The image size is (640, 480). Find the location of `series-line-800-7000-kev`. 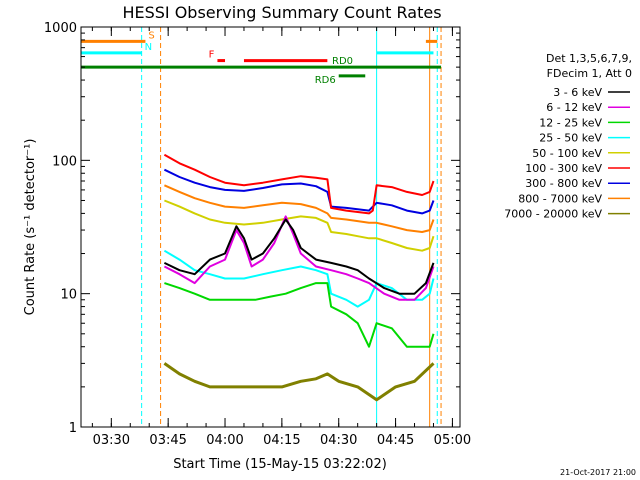

series-line-800-7000-kev is located at coordinates (299, 208).